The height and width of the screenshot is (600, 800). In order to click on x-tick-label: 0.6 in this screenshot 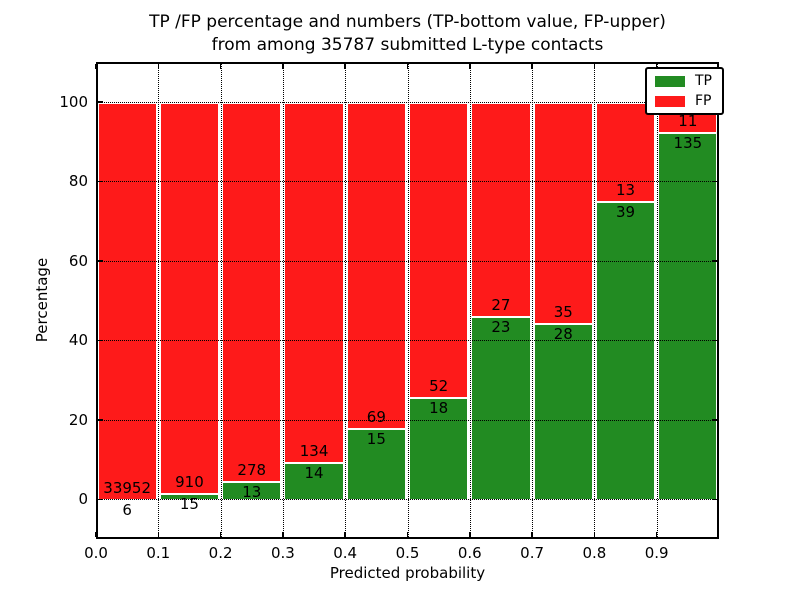, I will do `click(469, 553)`.